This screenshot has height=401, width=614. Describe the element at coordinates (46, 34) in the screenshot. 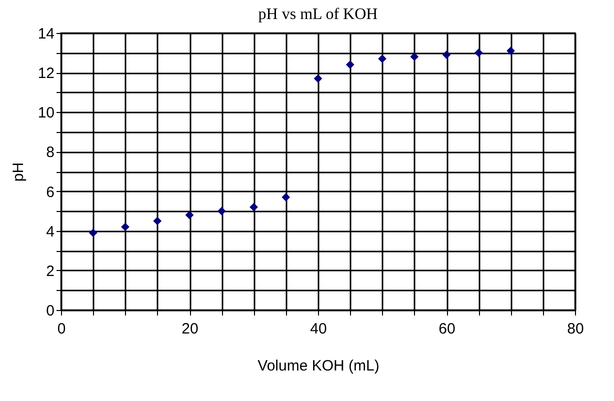

I see `y-tick-label: 14` at that location.